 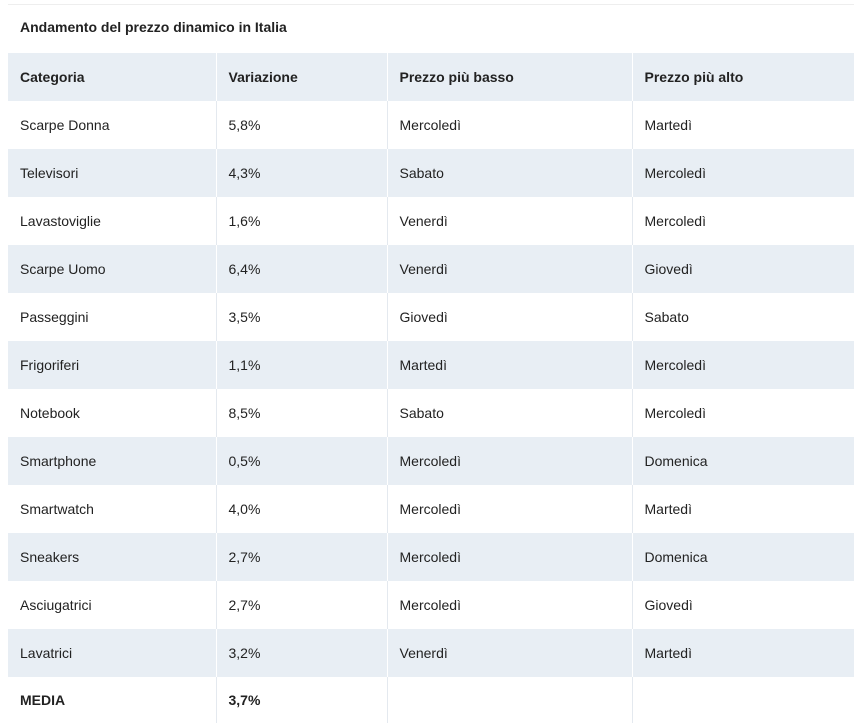 What do you see at coordinates (431, 4) in the screenshot?
I see `top-divider` at bounding box center [431, 4].